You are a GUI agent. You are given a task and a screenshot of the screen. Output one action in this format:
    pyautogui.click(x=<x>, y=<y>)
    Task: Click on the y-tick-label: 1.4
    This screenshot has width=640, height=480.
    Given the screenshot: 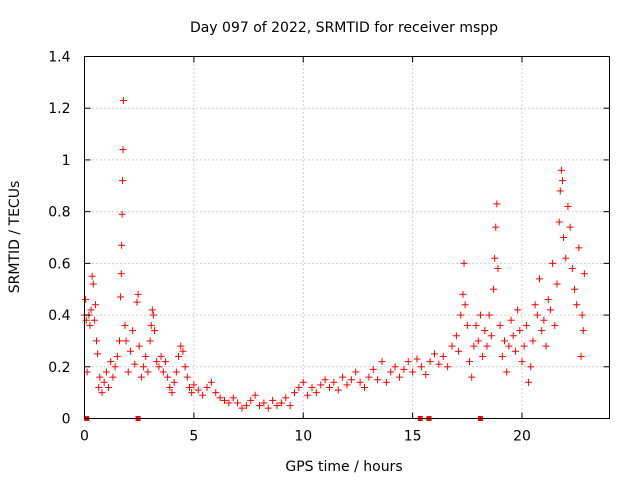 What is the action you would take?
    pyautogui.click(x=59, y=58)
    